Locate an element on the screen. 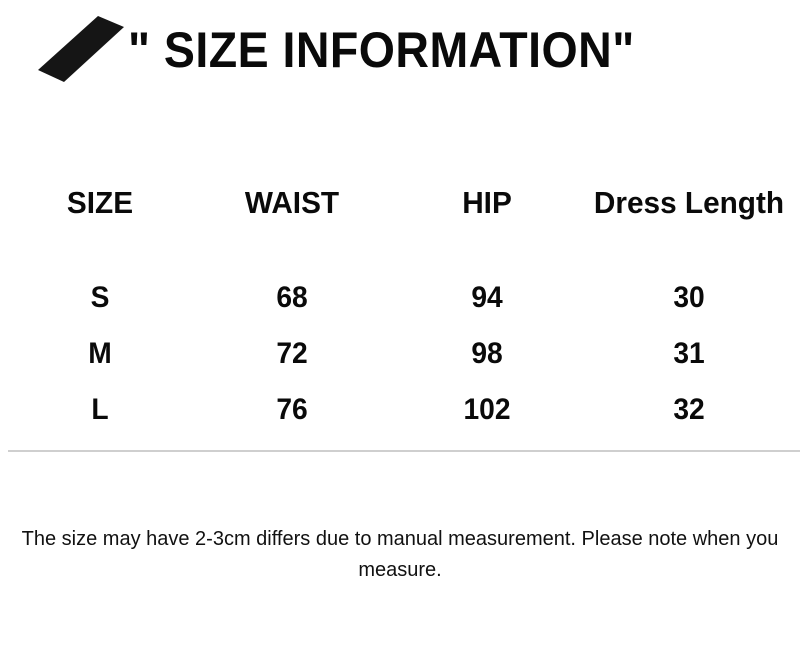 The image size is (800, 667). cell-dress-length: 31 is located at coordinates (689, 353).